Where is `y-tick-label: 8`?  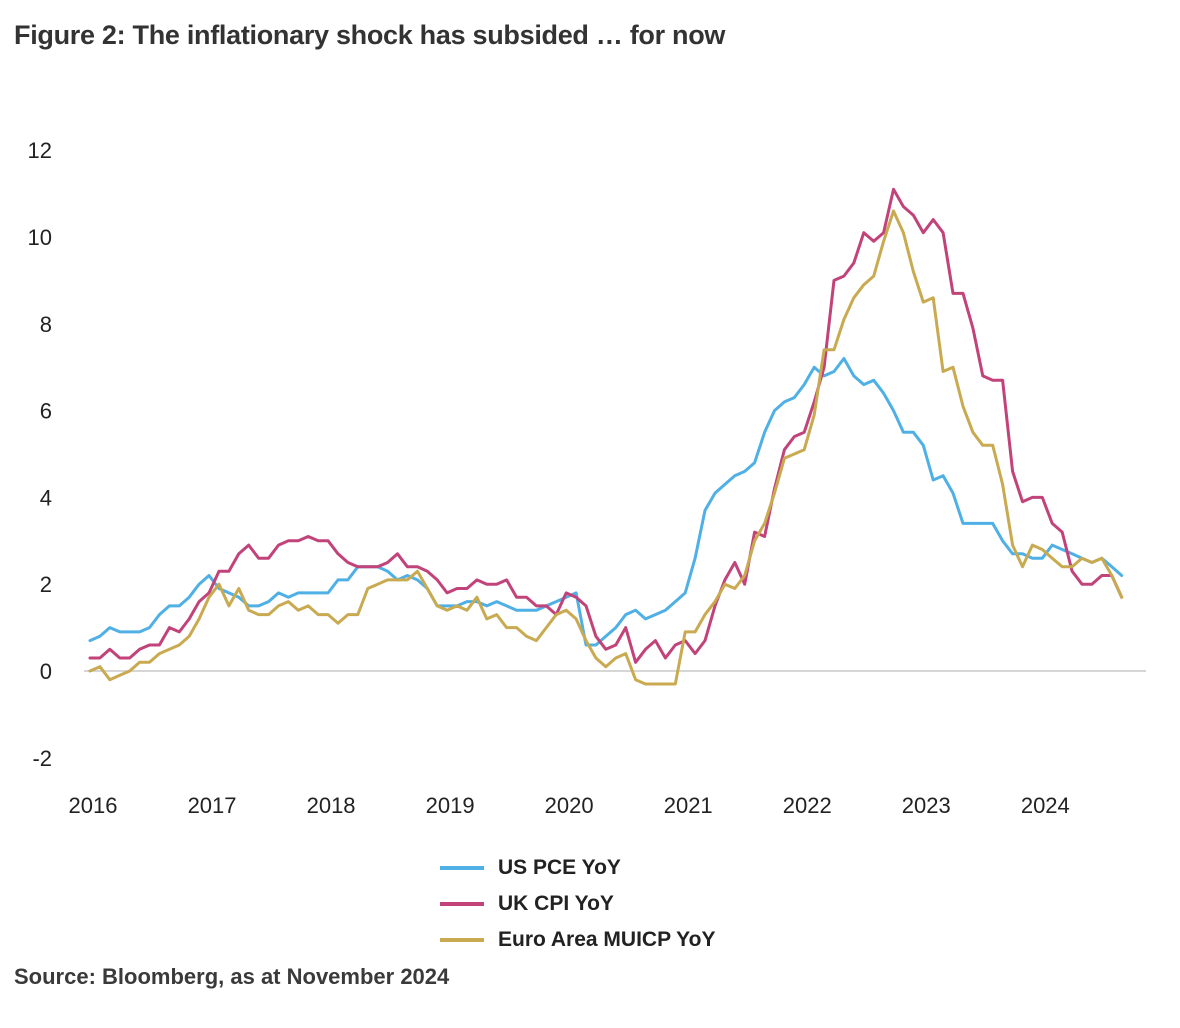
y-tick-label: 8 is located at coordinates (46, 324).